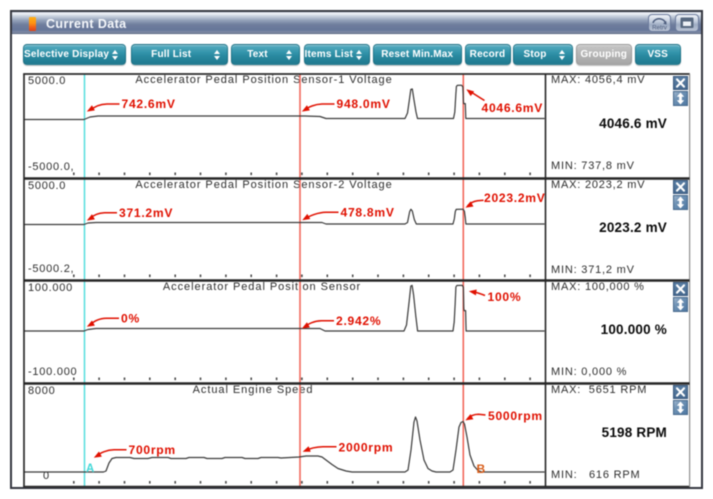 The height and width of the screenshot is (499, 713). I want to click on svg-text: 5000rpm, so click(515, 416).